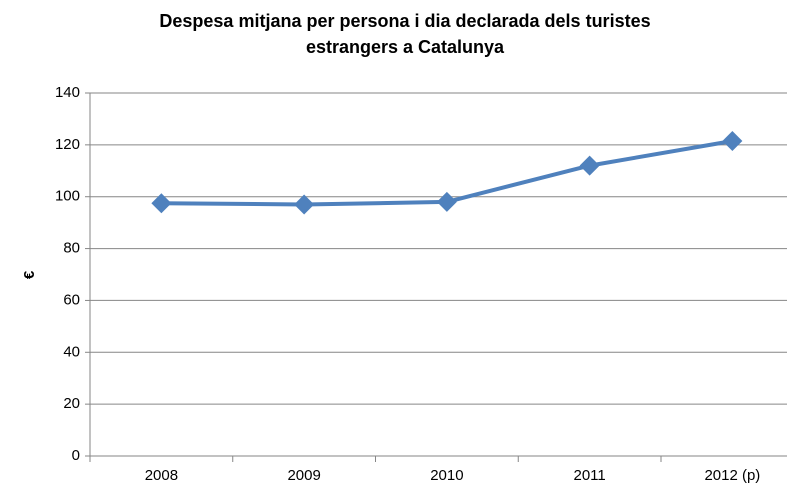  I want to click on x-tick-label: 2012 (p), so click(732, 475).